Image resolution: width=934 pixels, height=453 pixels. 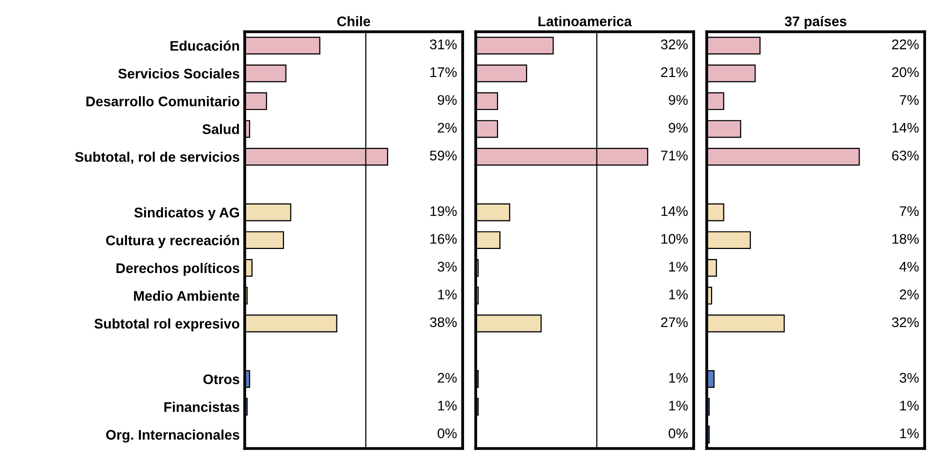 I want to click on y-tick-label: Otros, so click(x=221, y=379).